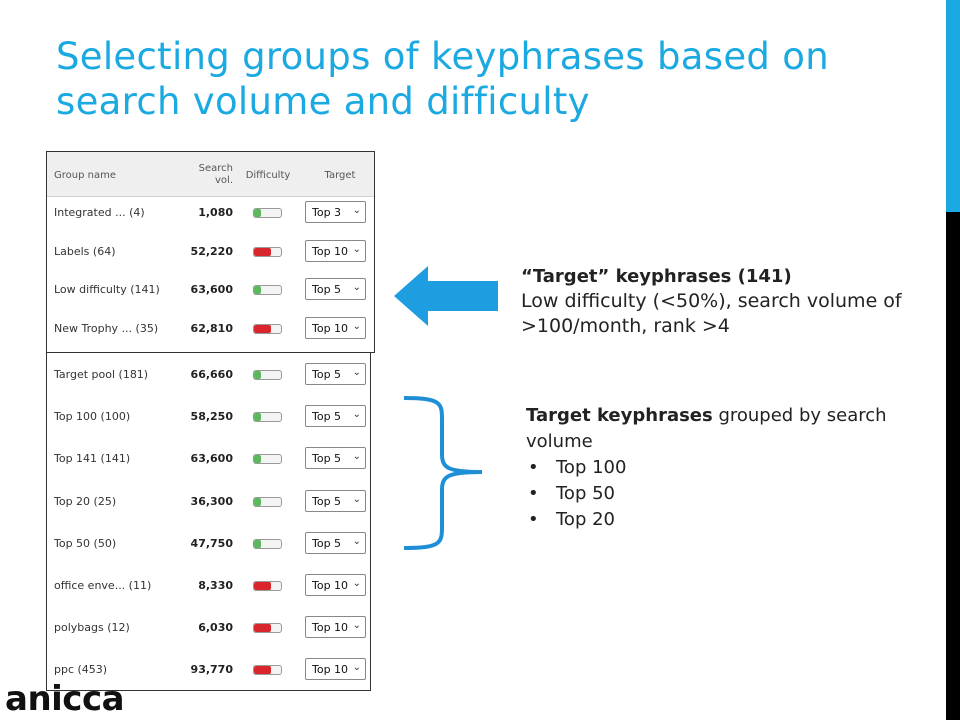  What do you see at coordinates (586, 519) in the screenshot?
I see `bullet-text: Top 20` at bounding box center [586, 519].